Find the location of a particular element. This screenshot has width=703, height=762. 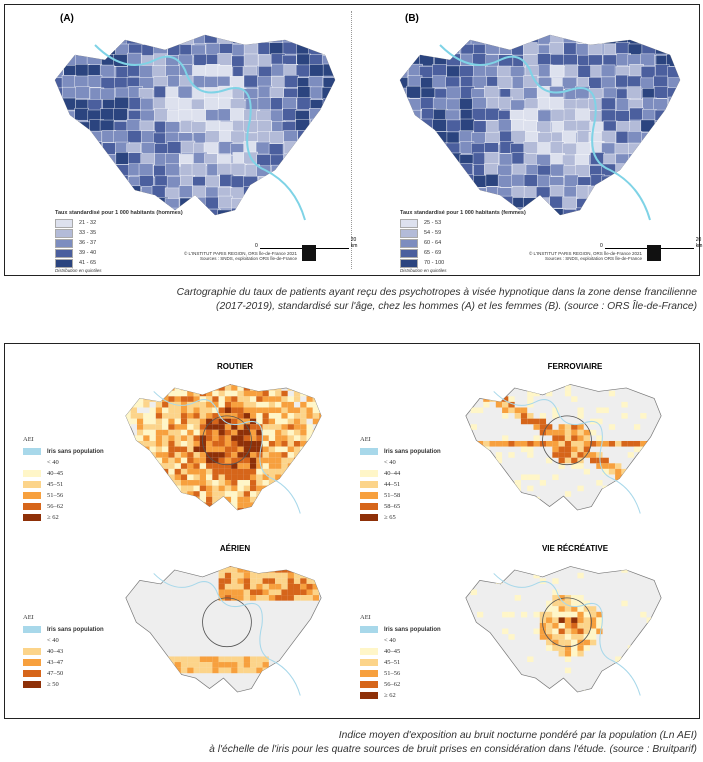

legend-item: 40–45 is located at coordinates (400, 651).